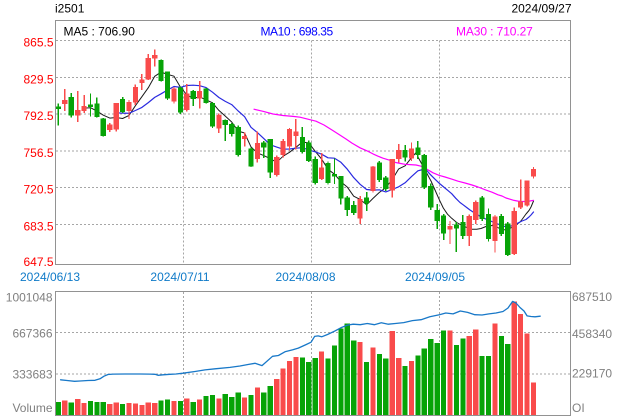  Describe the element at coordinates (38, 43) in the screenshot. I see `svg-text: 865.5` at that location.